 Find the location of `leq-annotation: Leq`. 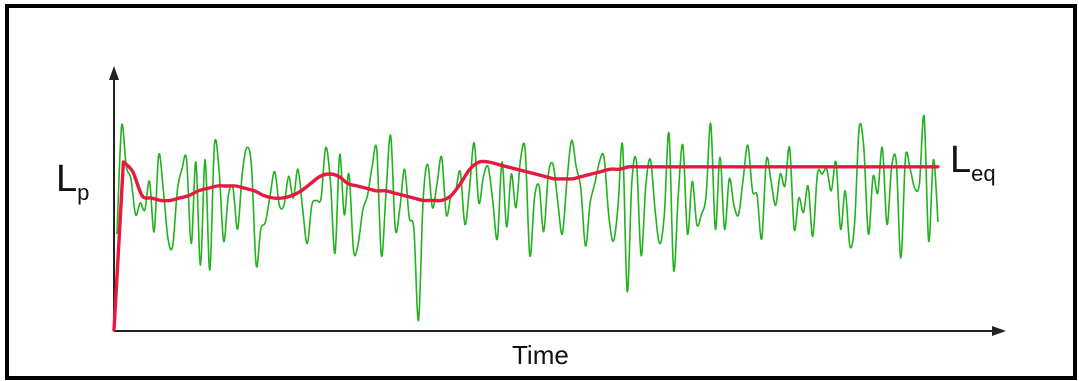

leq-annotation: Leq is located at coordinates (973, 162).